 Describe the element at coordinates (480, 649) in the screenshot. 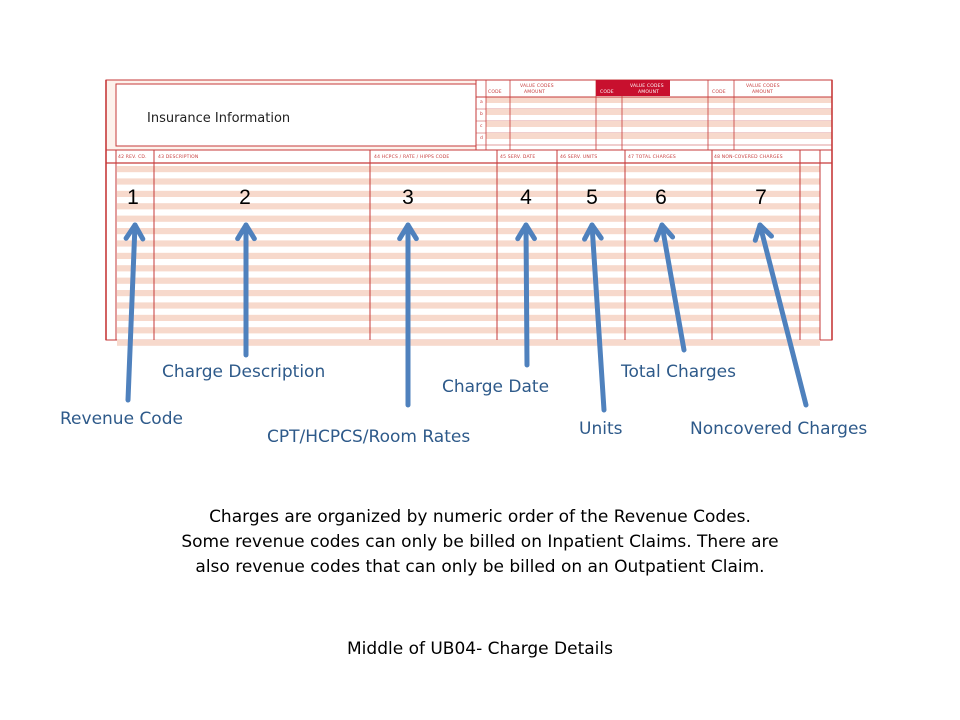

I see `slide-caption: Middle of UB04- Charge Details` at that location.